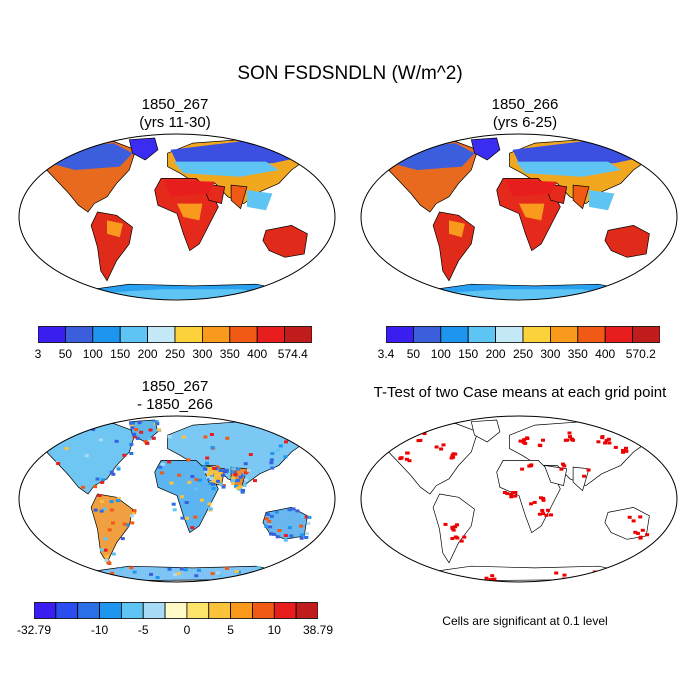  I want to click on map-panel-1-se-asia, so click(260, 200).